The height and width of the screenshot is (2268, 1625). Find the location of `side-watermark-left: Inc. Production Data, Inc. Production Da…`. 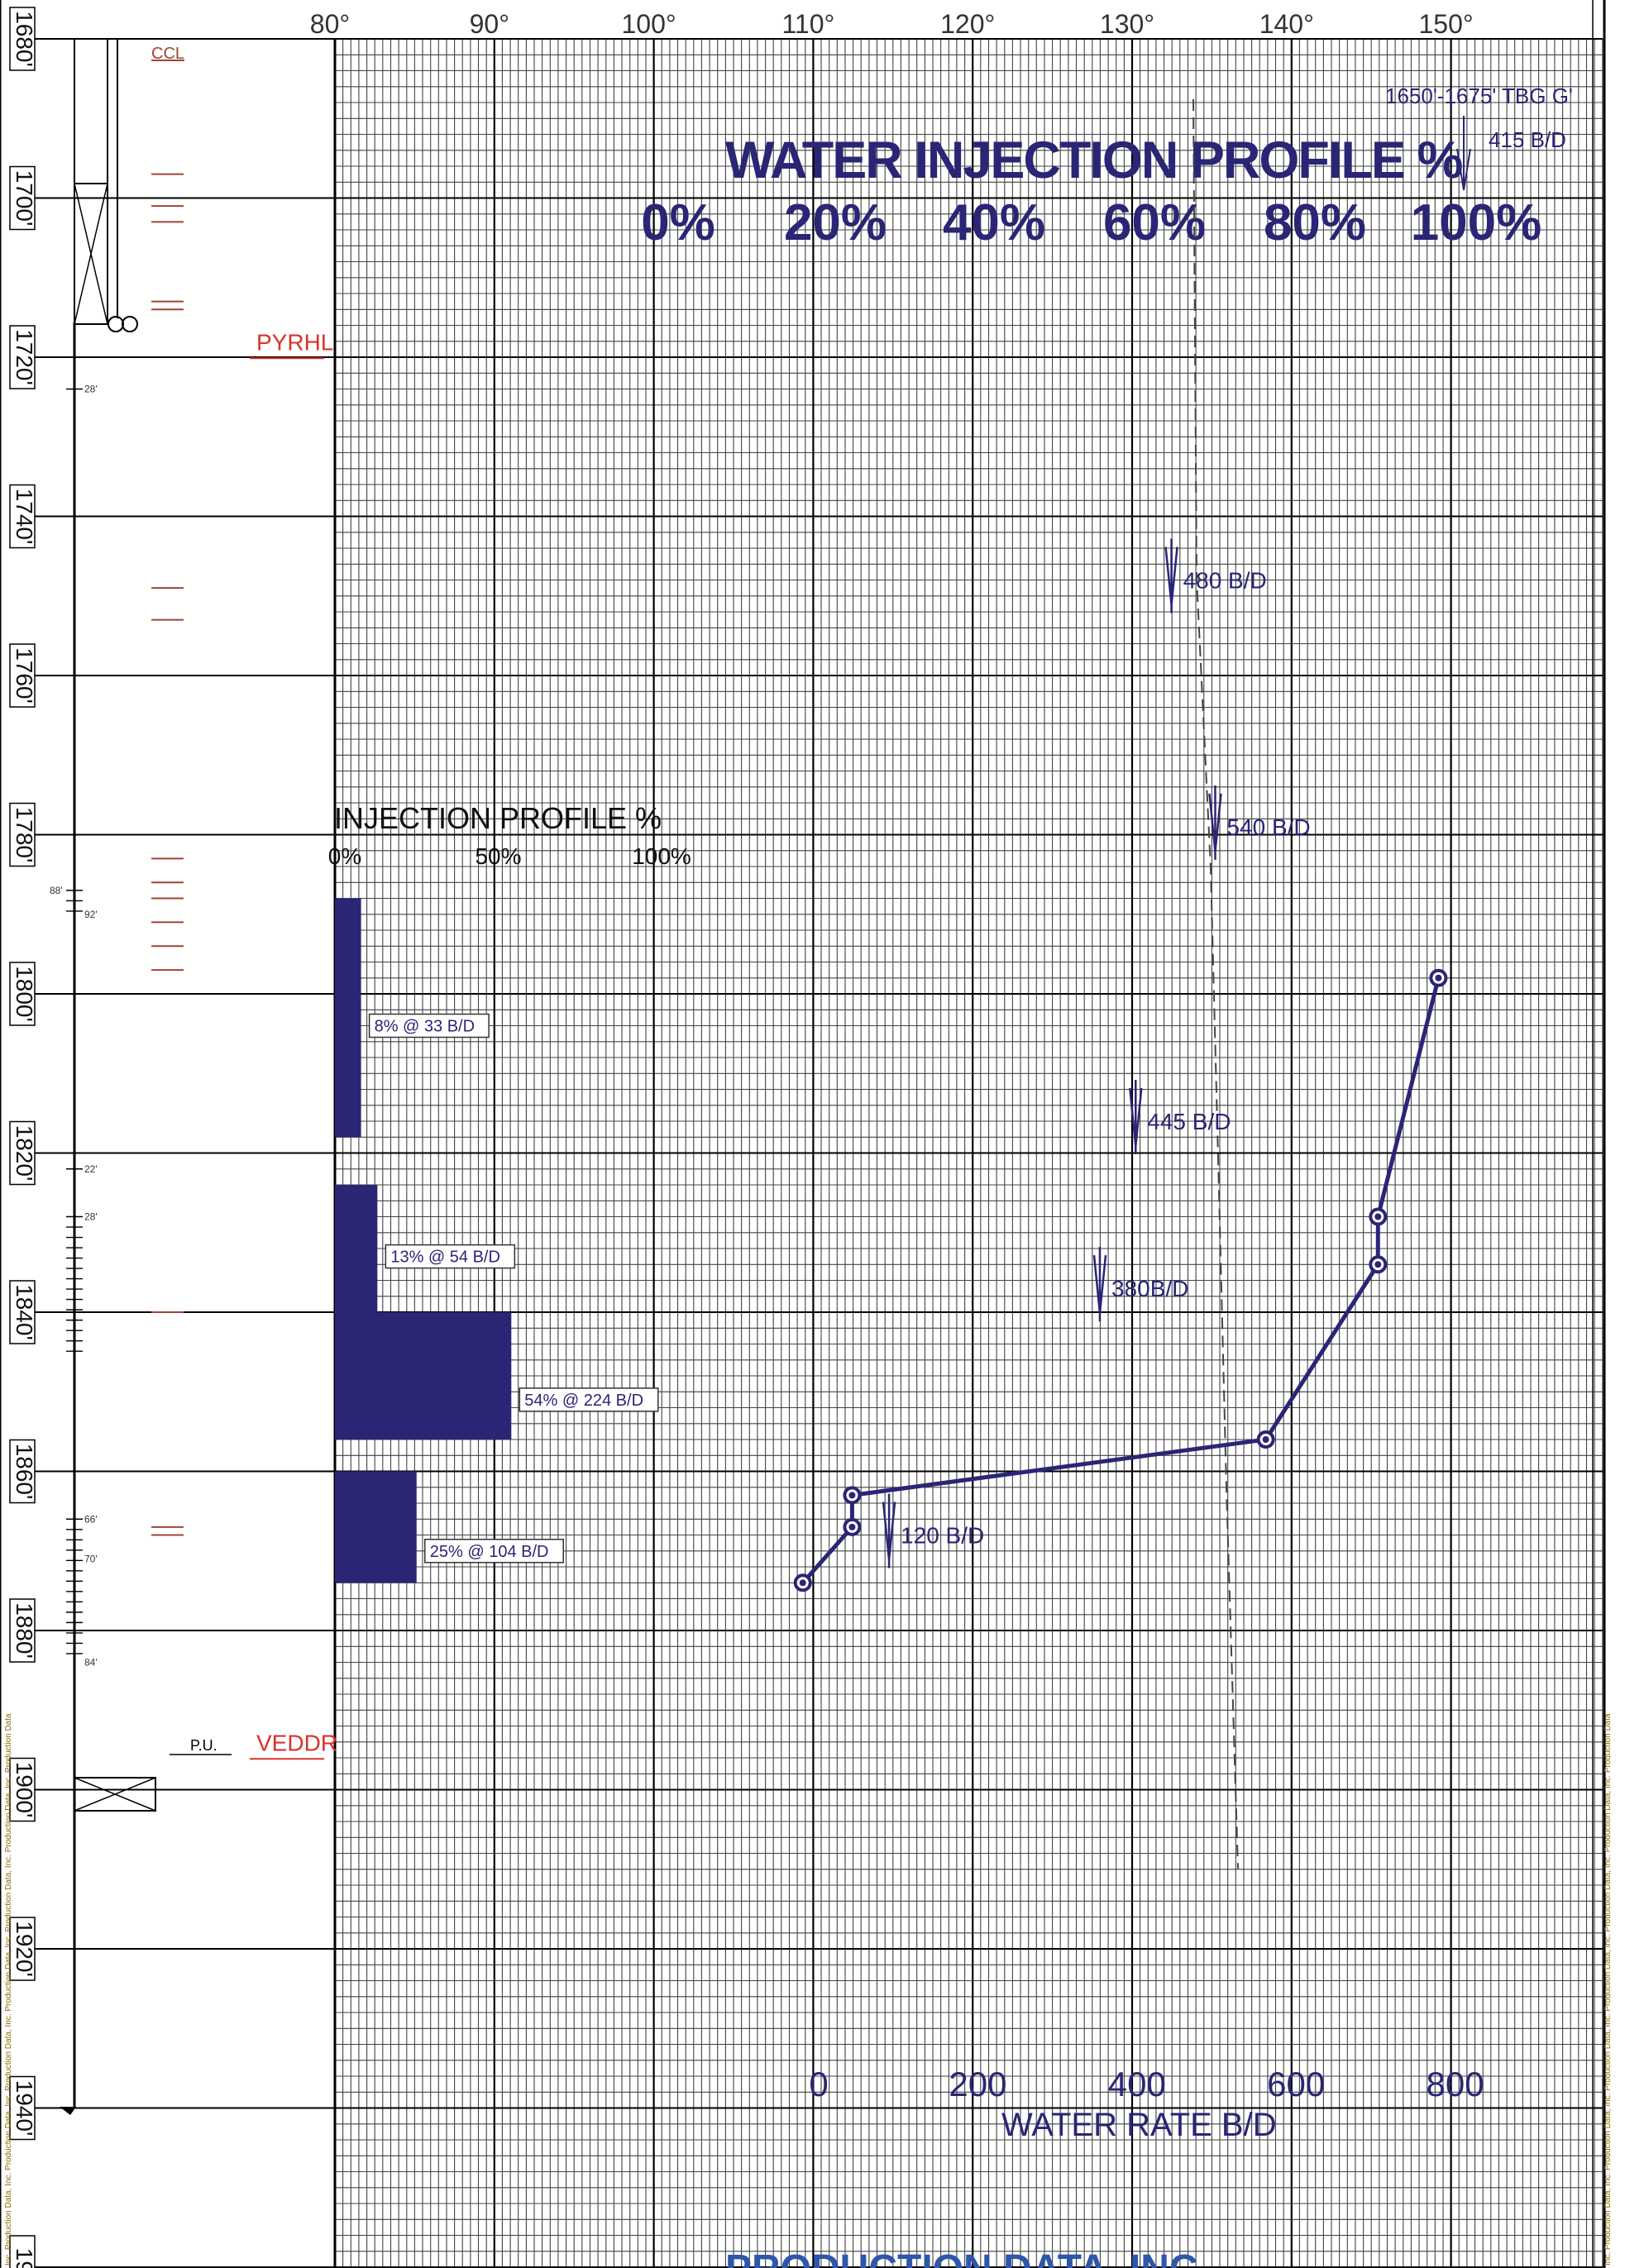

side-watermark-left: Inc. Production Data, Inc. Production Da… is located at coordinates (8, 1989).